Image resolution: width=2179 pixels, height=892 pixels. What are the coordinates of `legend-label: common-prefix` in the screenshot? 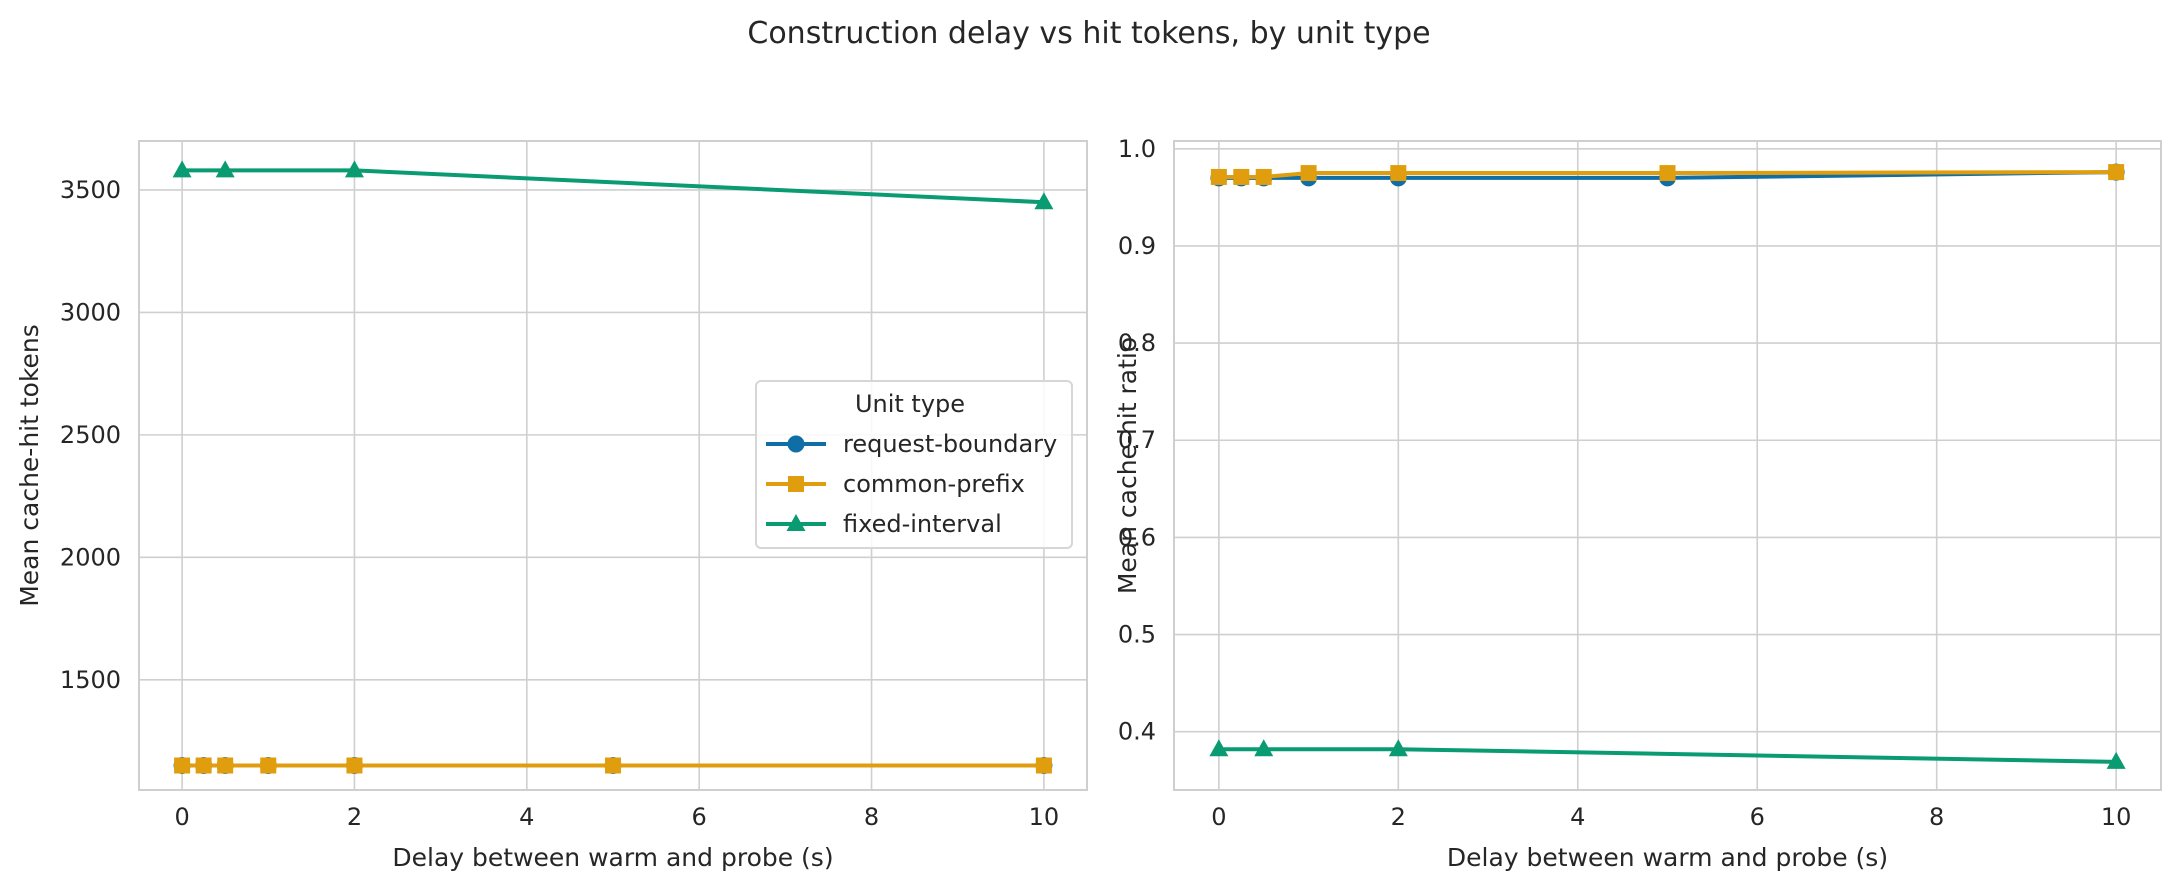 It's located at (934, 484).